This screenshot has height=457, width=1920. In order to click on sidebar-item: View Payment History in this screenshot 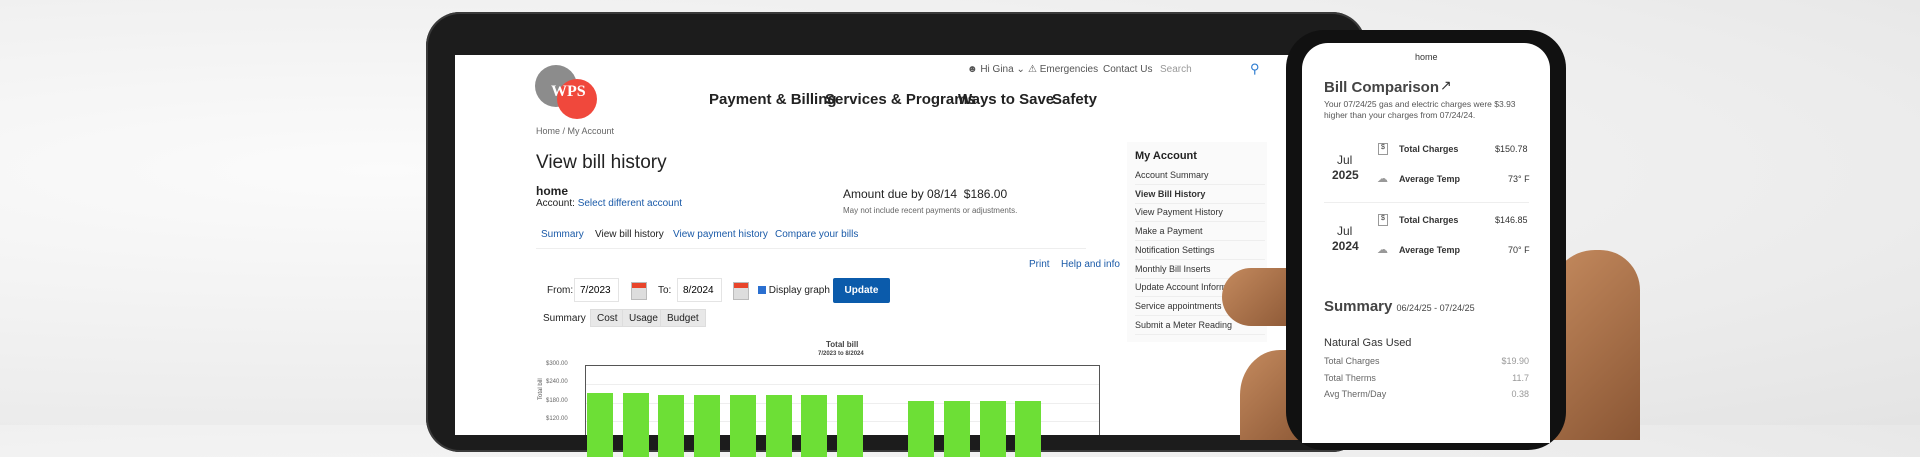, I will do `click(1200, 215)`.